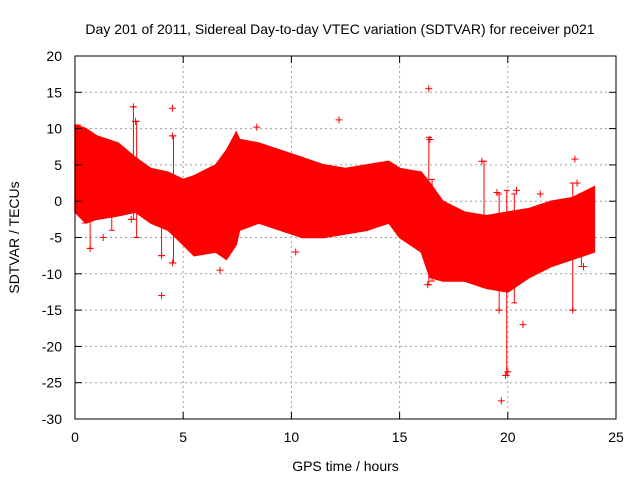 Image resolution: width=640 pixels, height=480 pixels. I want to click on x-tick-label: 15, so click(400, 437).